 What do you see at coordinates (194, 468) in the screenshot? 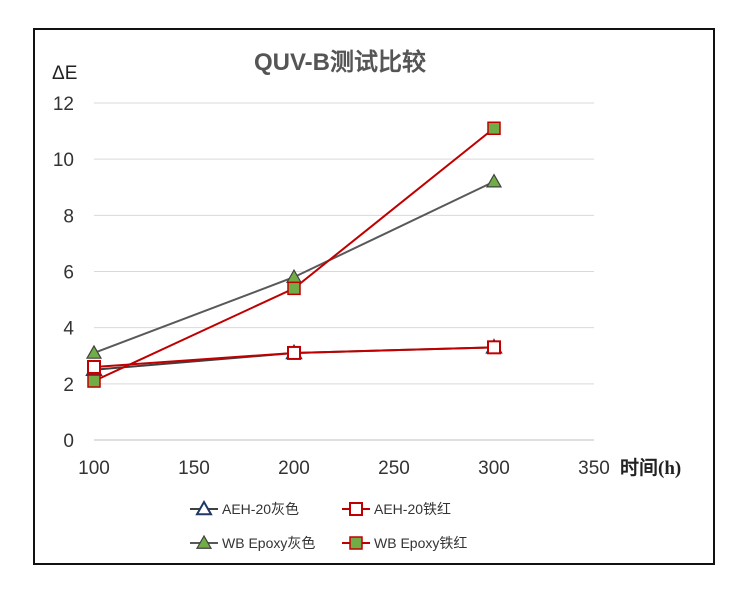
I see `x-tick-label-150: 150` at bounding box center [194, 468].